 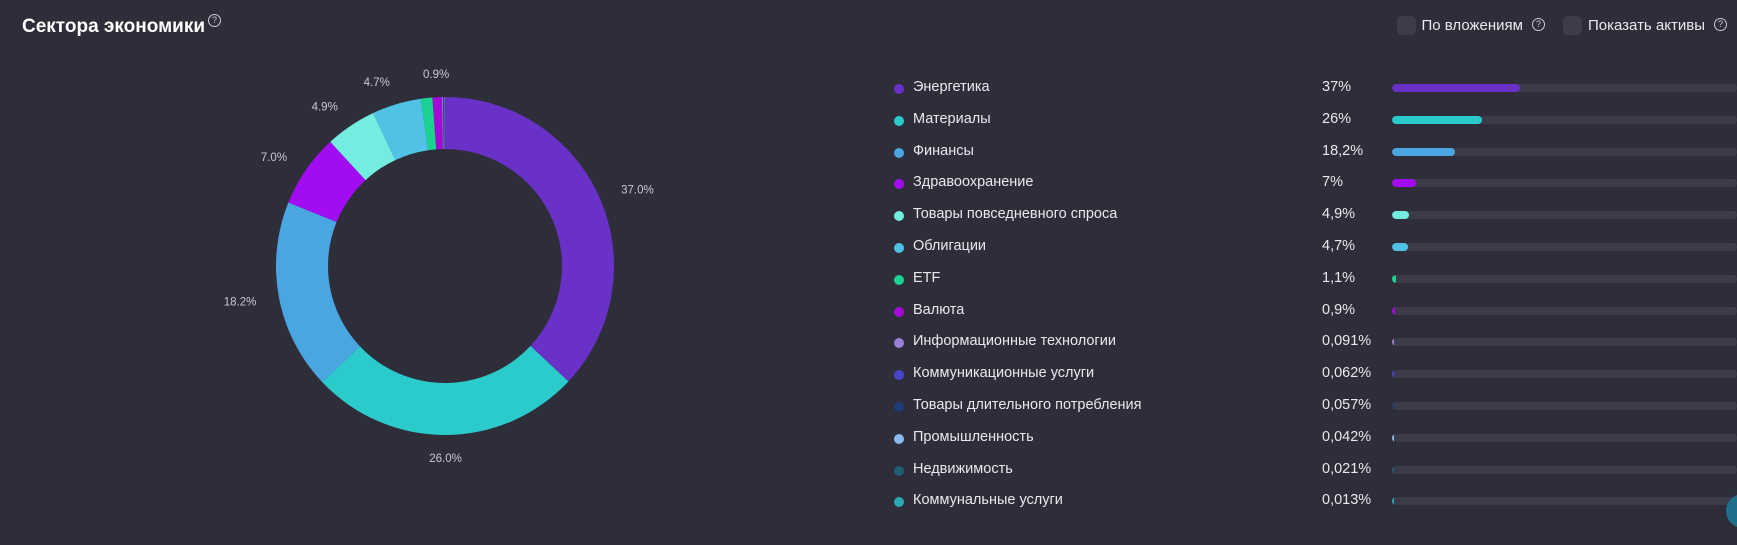 I want to click on legend-value: 0,021%, so click(x=1347, y=468).